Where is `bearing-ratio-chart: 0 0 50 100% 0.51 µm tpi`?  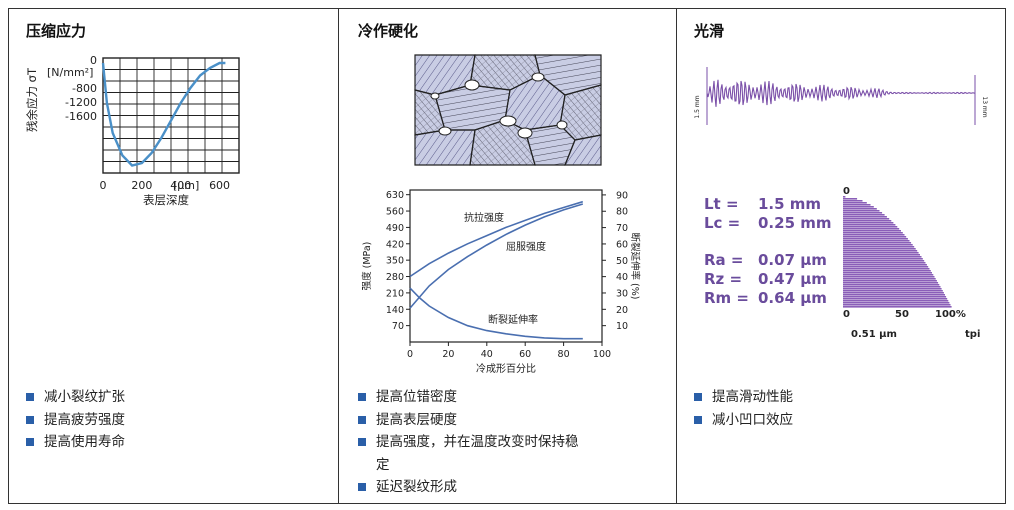 bearing-ratio-chart: 0 0 50 100% 0.51 µm tpi is located at coordinates (911, 263).